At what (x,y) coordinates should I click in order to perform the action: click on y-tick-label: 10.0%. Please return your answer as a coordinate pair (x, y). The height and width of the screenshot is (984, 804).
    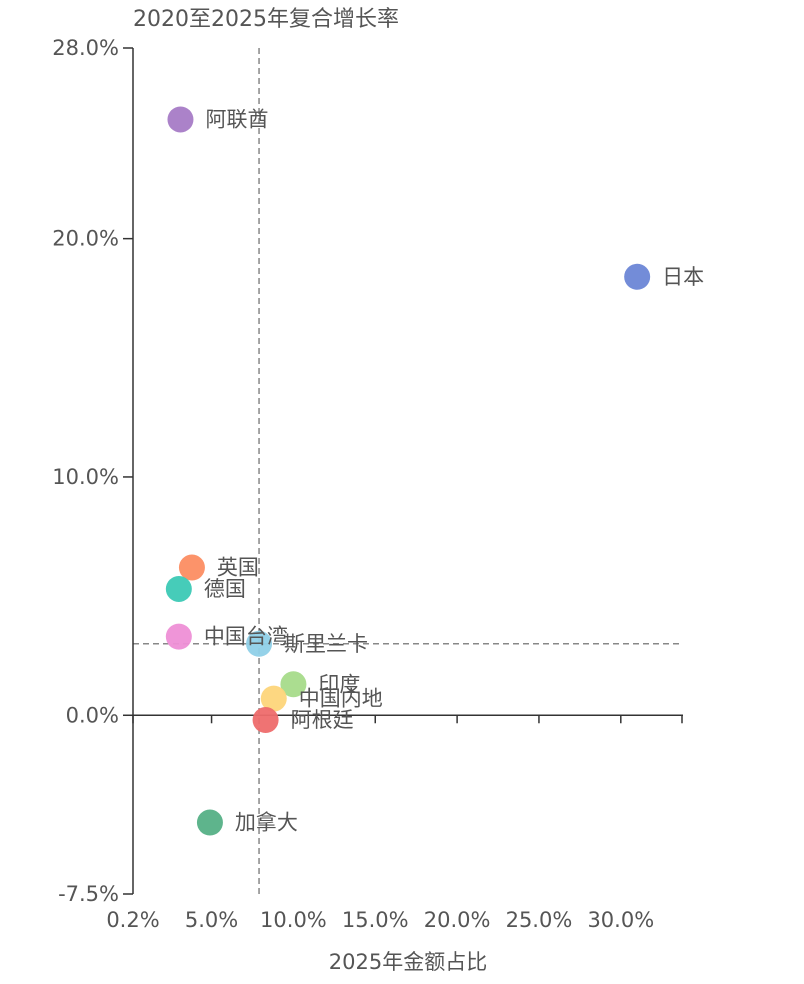
    Looking at the image, I should click on (85, 477).